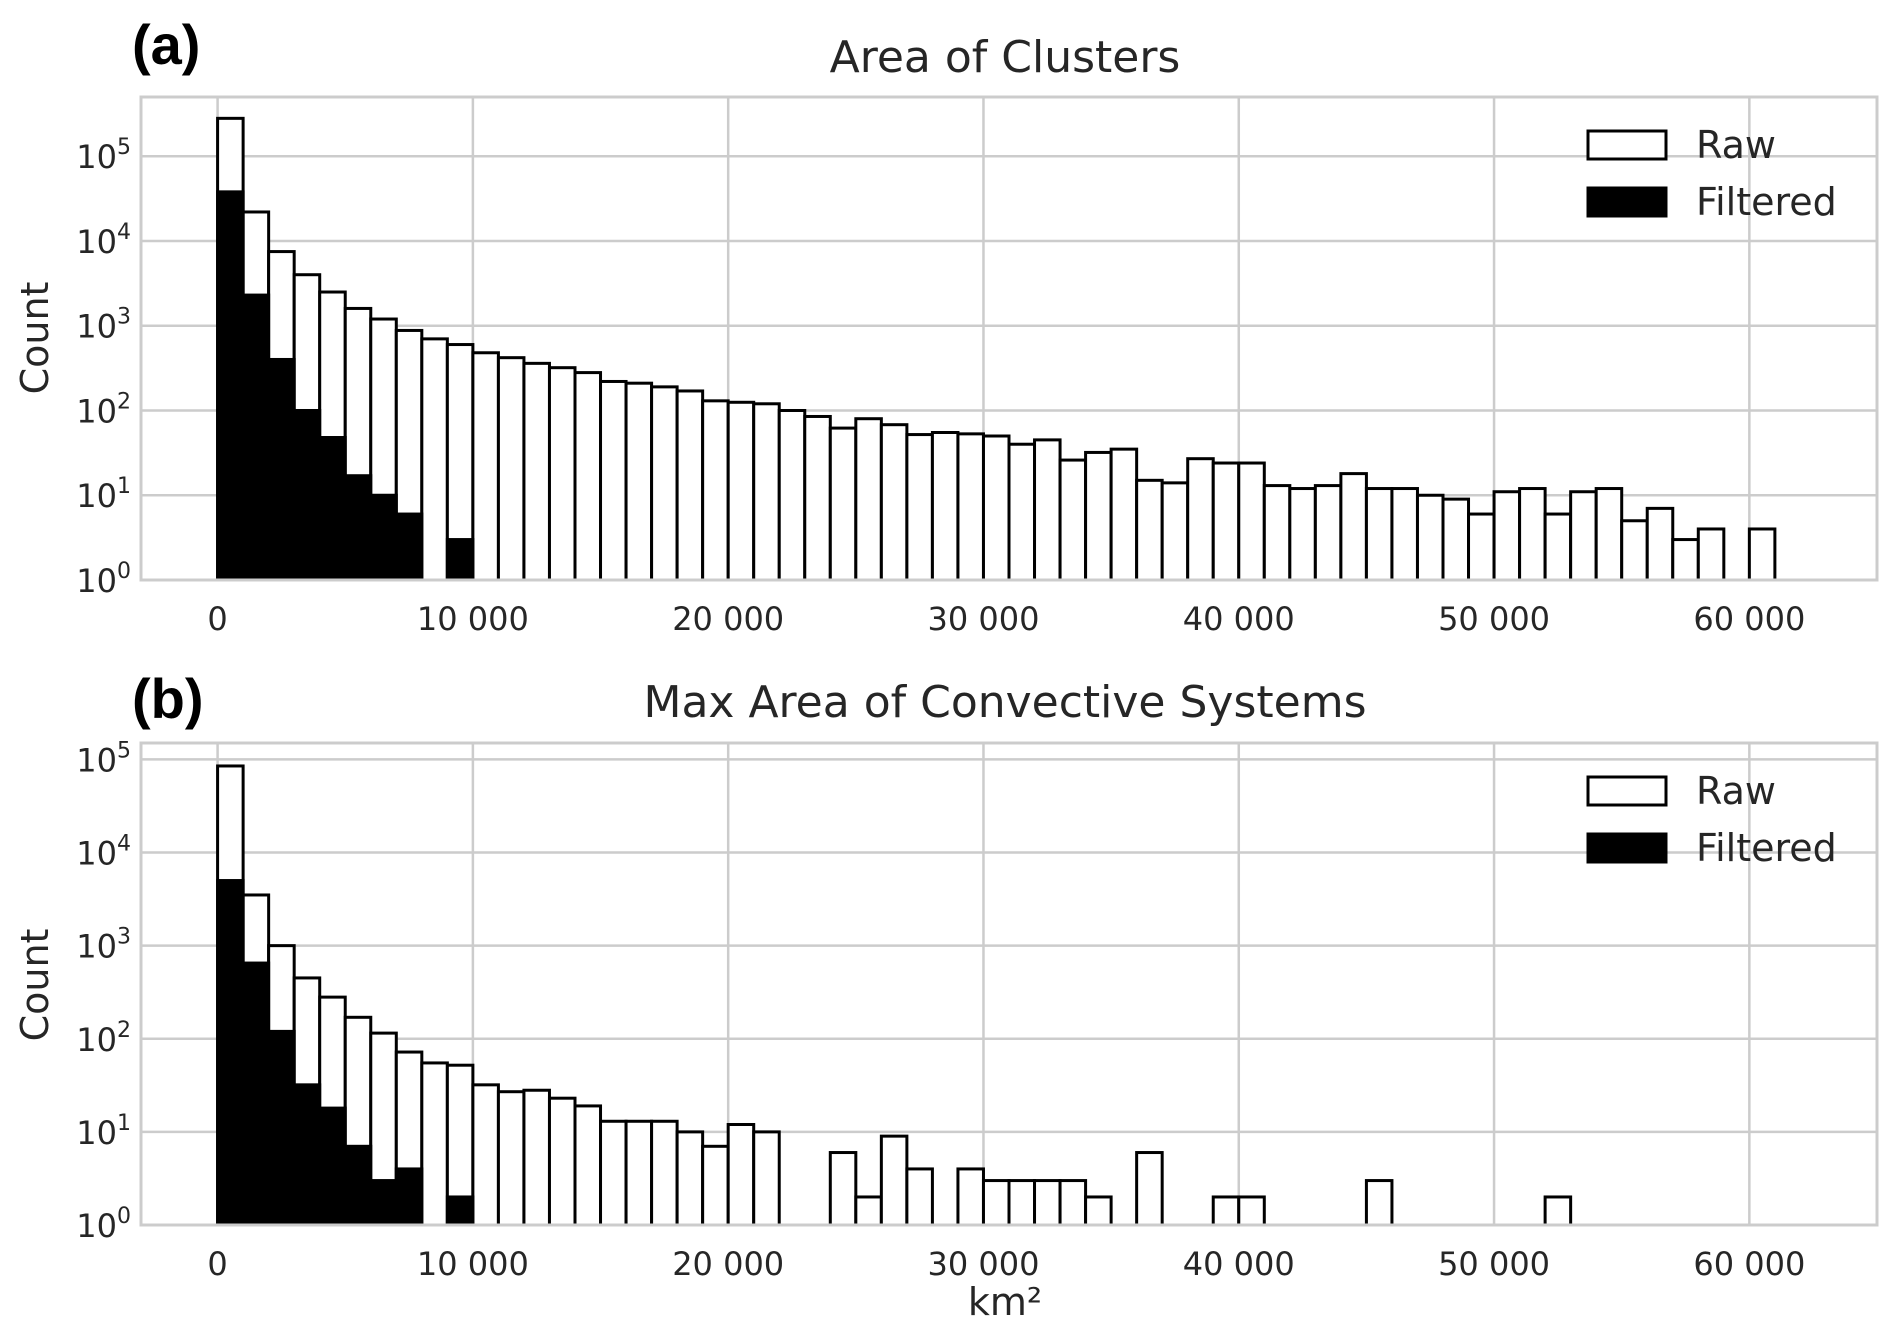 The image size is (1892, 1331). Describe the element at coordinates (103, 945) in the screenshot. I see `y-tick-label: 103` at that location.